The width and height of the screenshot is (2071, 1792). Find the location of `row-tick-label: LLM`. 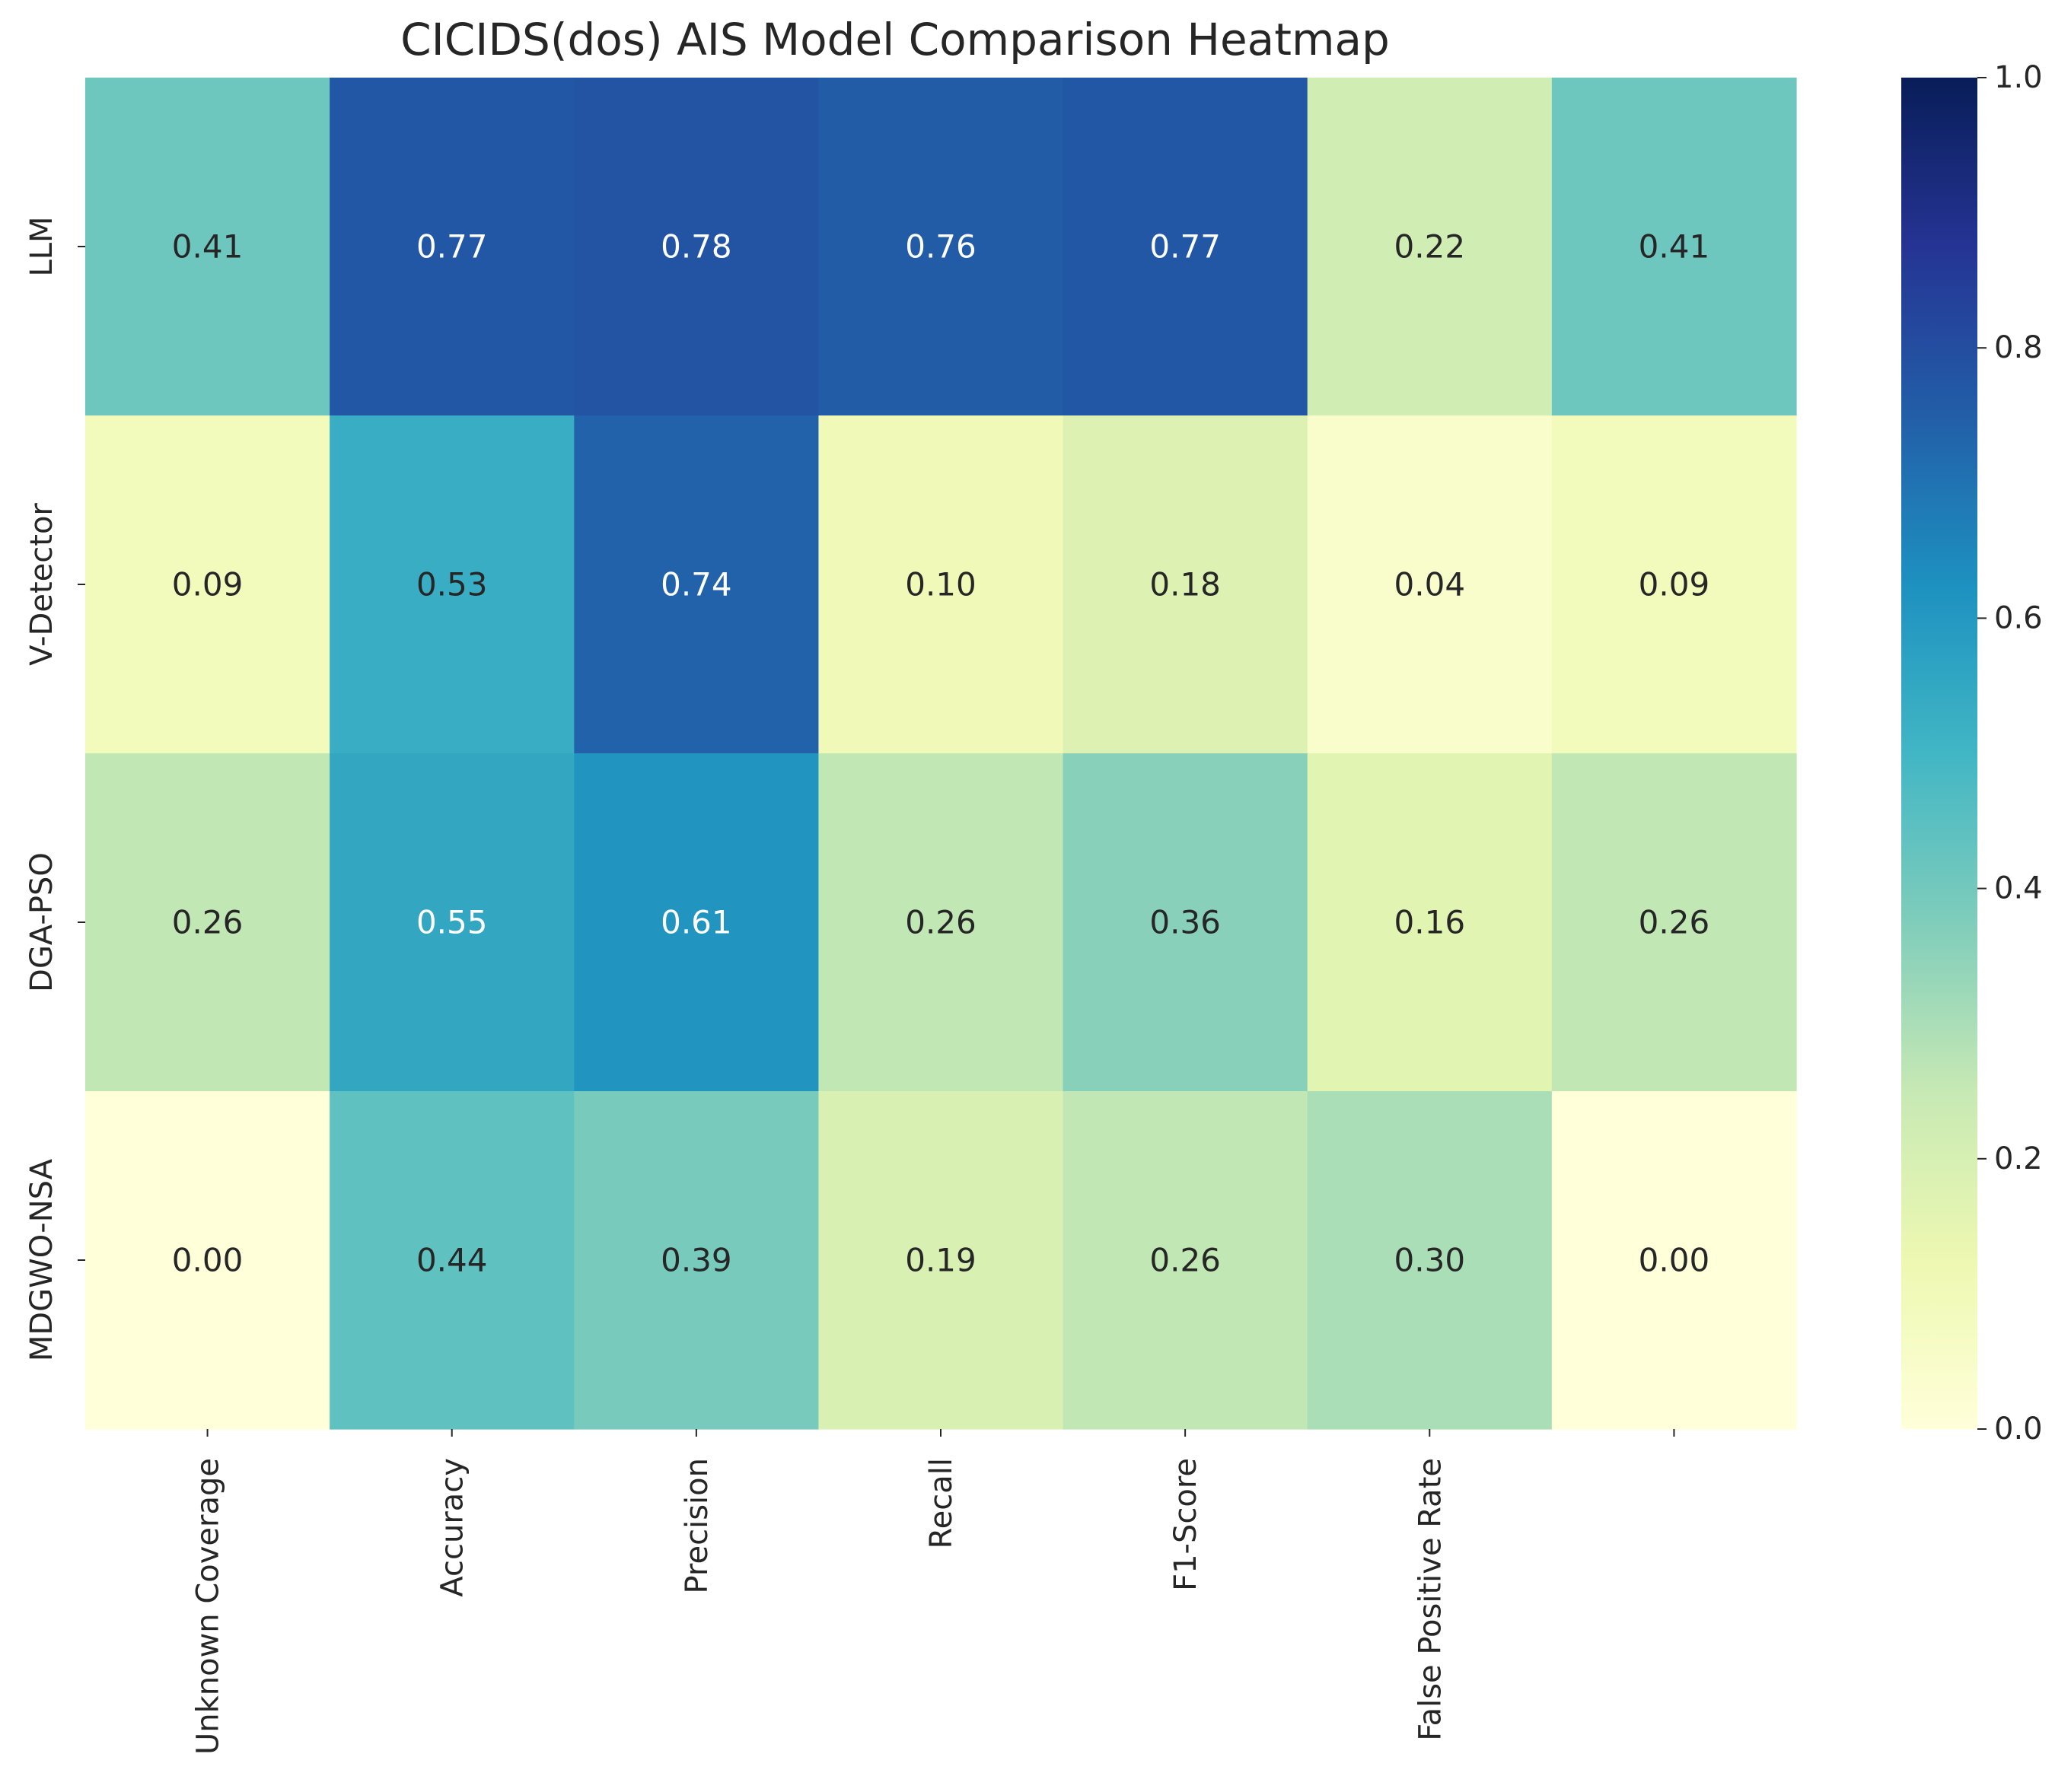

row-tick-label: LLM is located at coordinates (41, 246).